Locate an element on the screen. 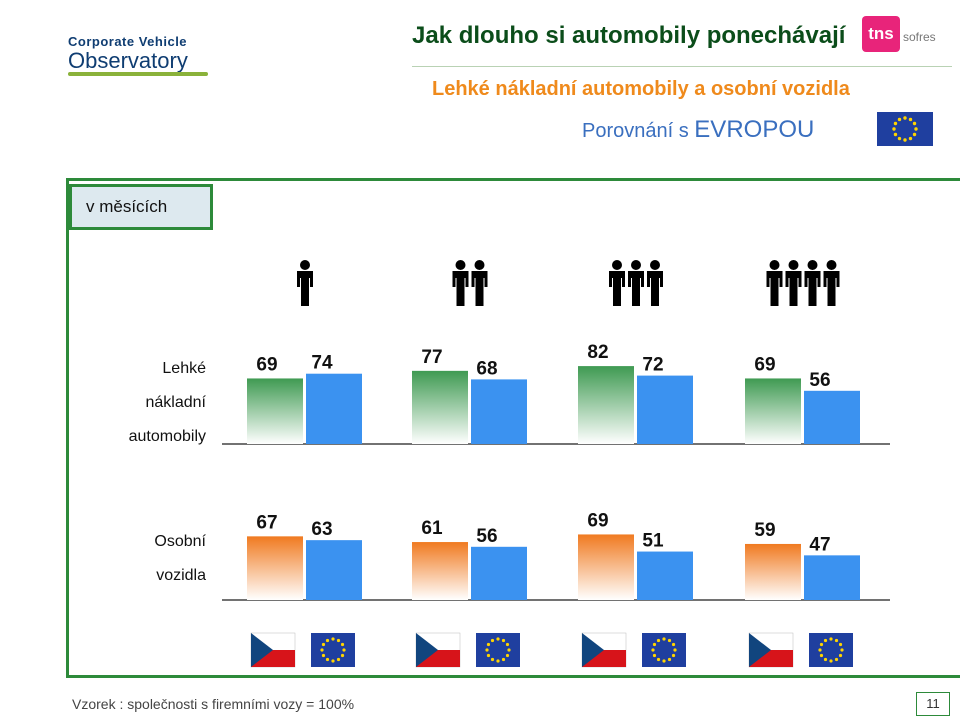  logo-line-1: Corporate Vehicle is located at coordinates (128, 41).